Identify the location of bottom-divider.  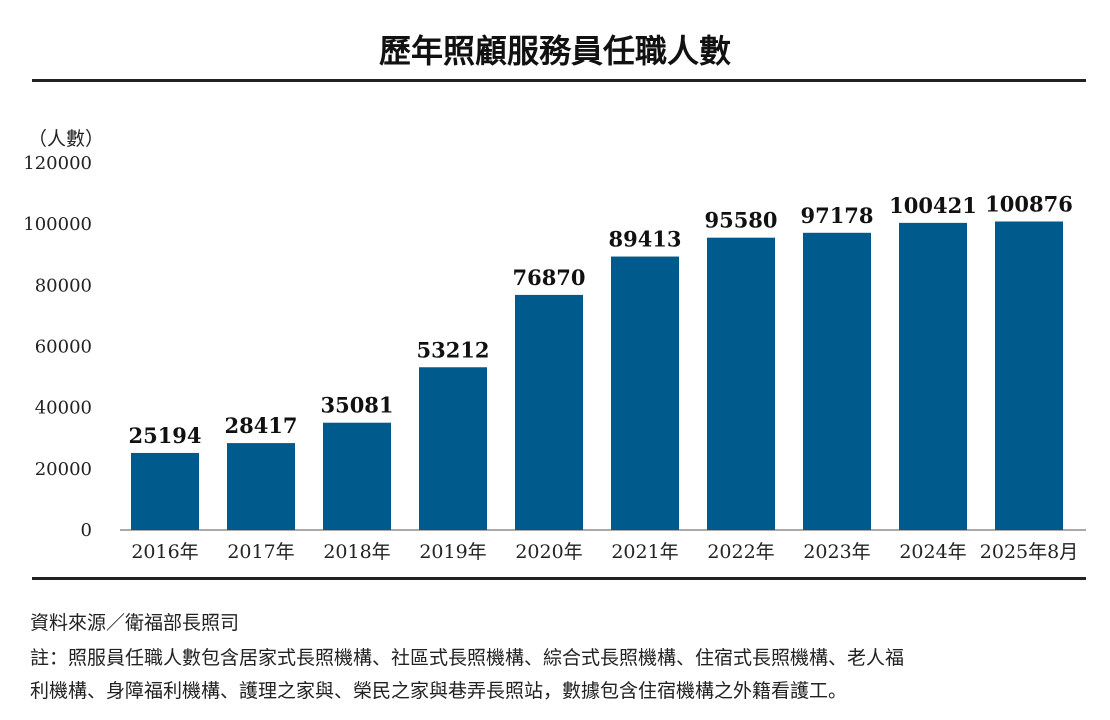
(559, 578).